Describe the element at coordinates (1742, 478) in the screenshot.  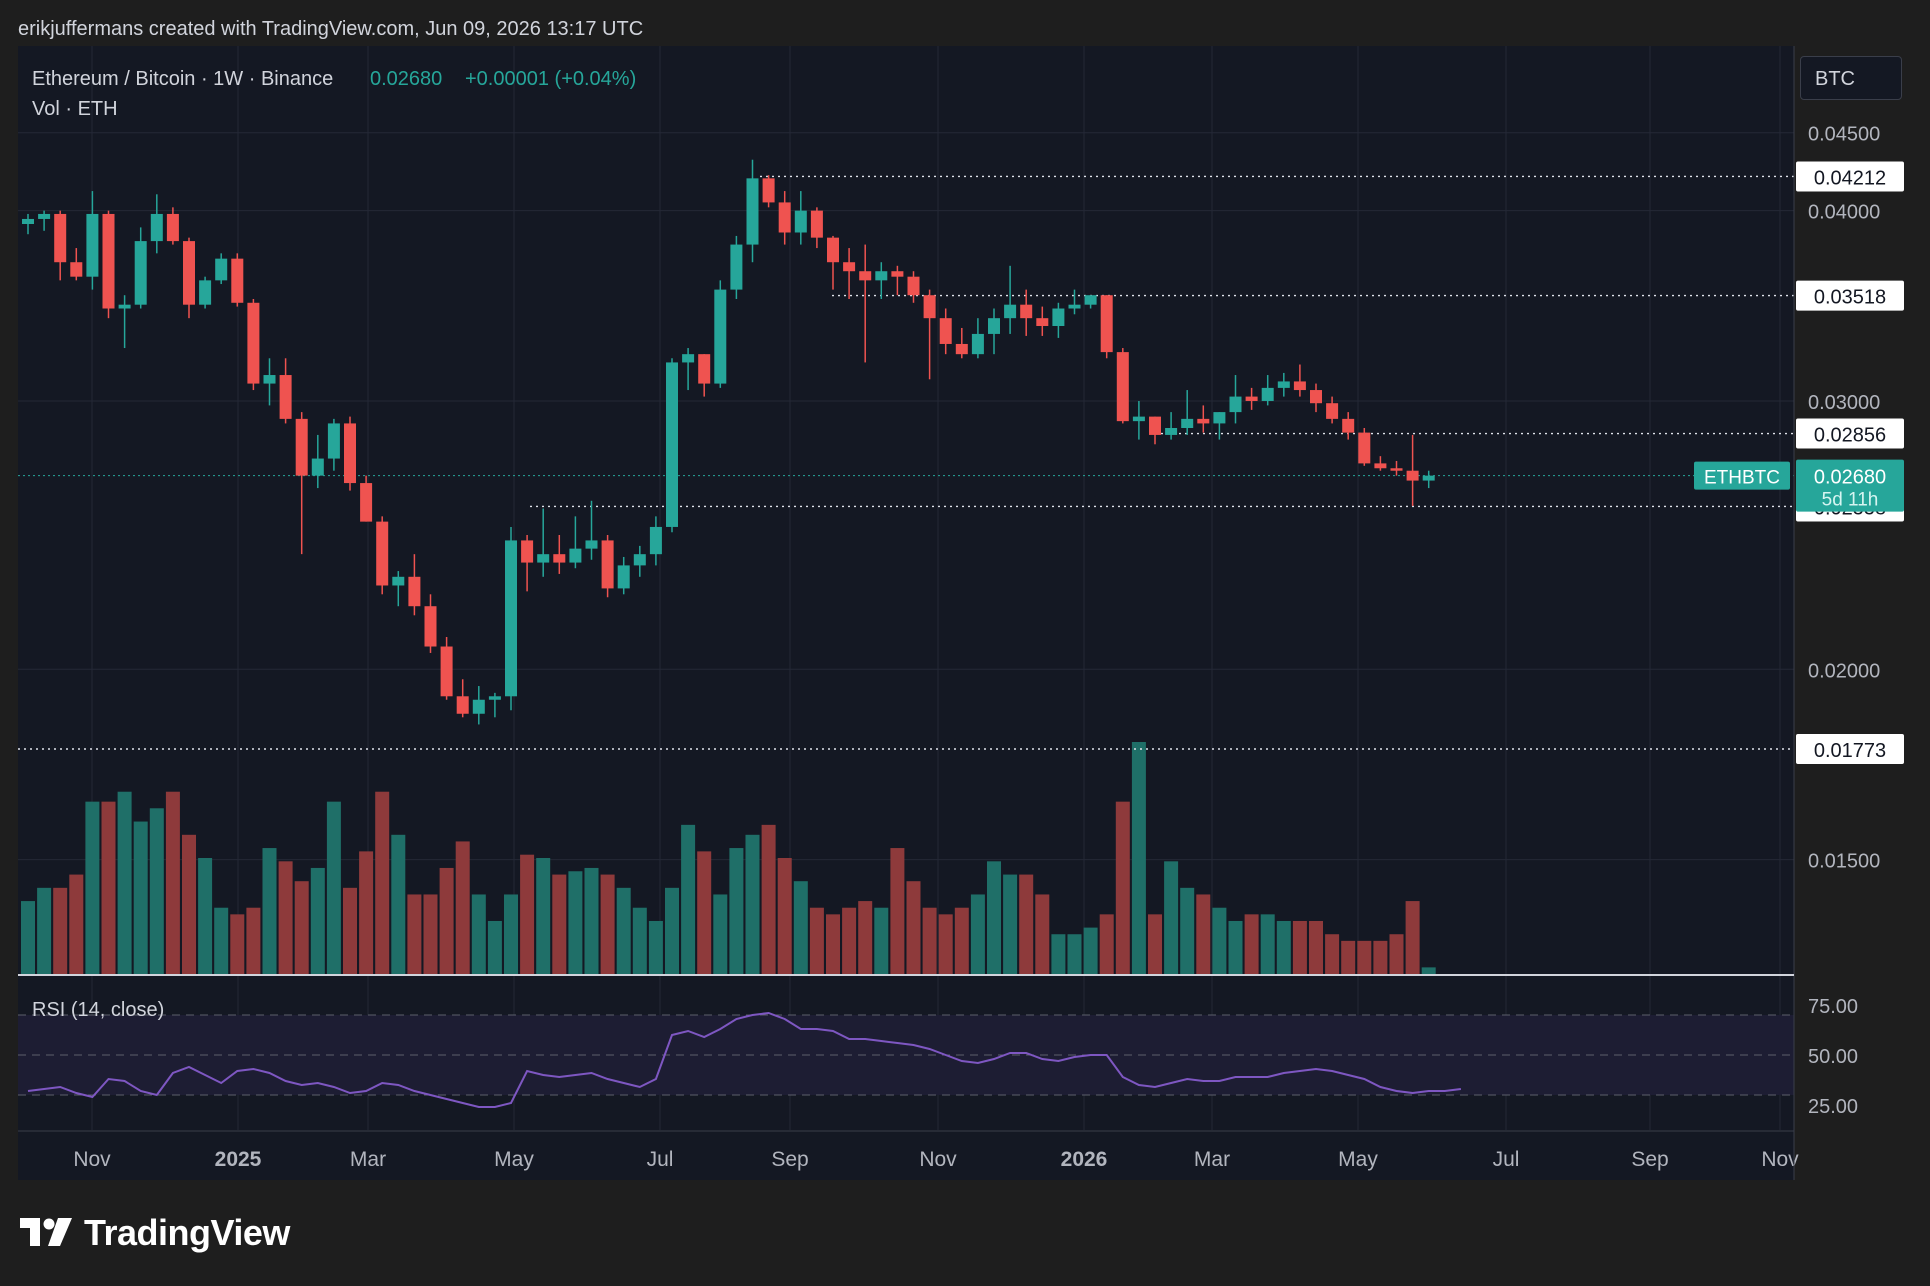
I see `last-price-symbol: ETHBTC` at that location.